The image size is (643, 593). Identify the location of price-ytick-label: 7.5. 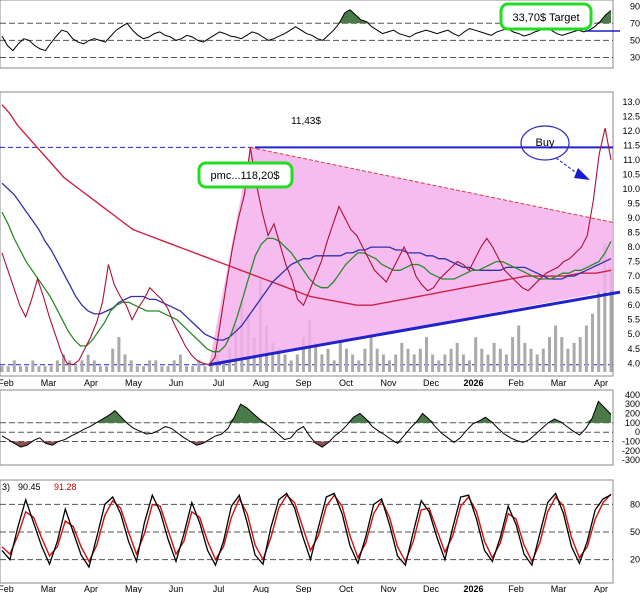
(633, 262).